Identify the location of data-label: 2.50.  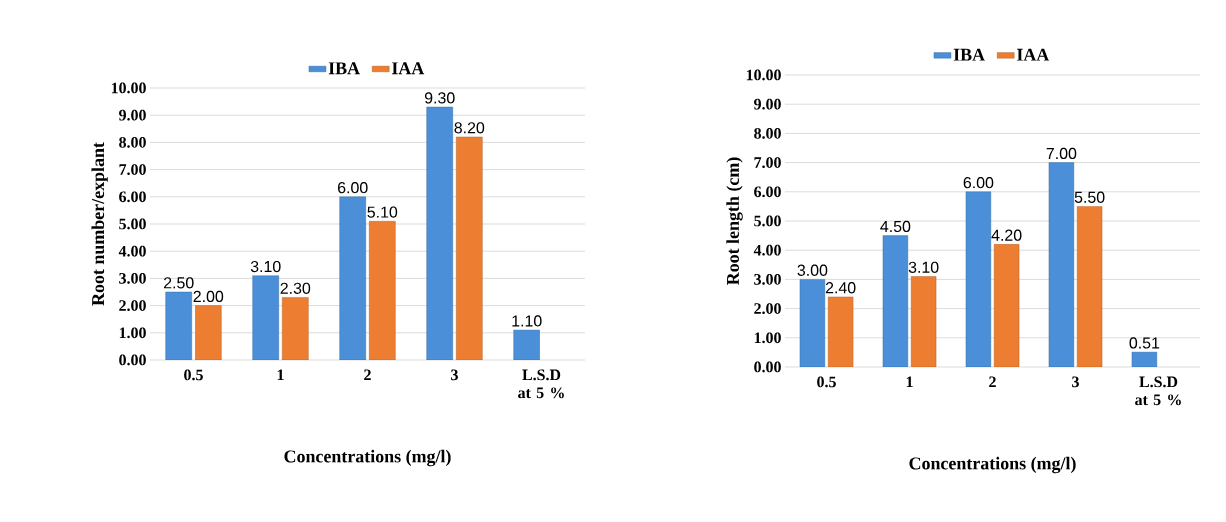
(179, 283).